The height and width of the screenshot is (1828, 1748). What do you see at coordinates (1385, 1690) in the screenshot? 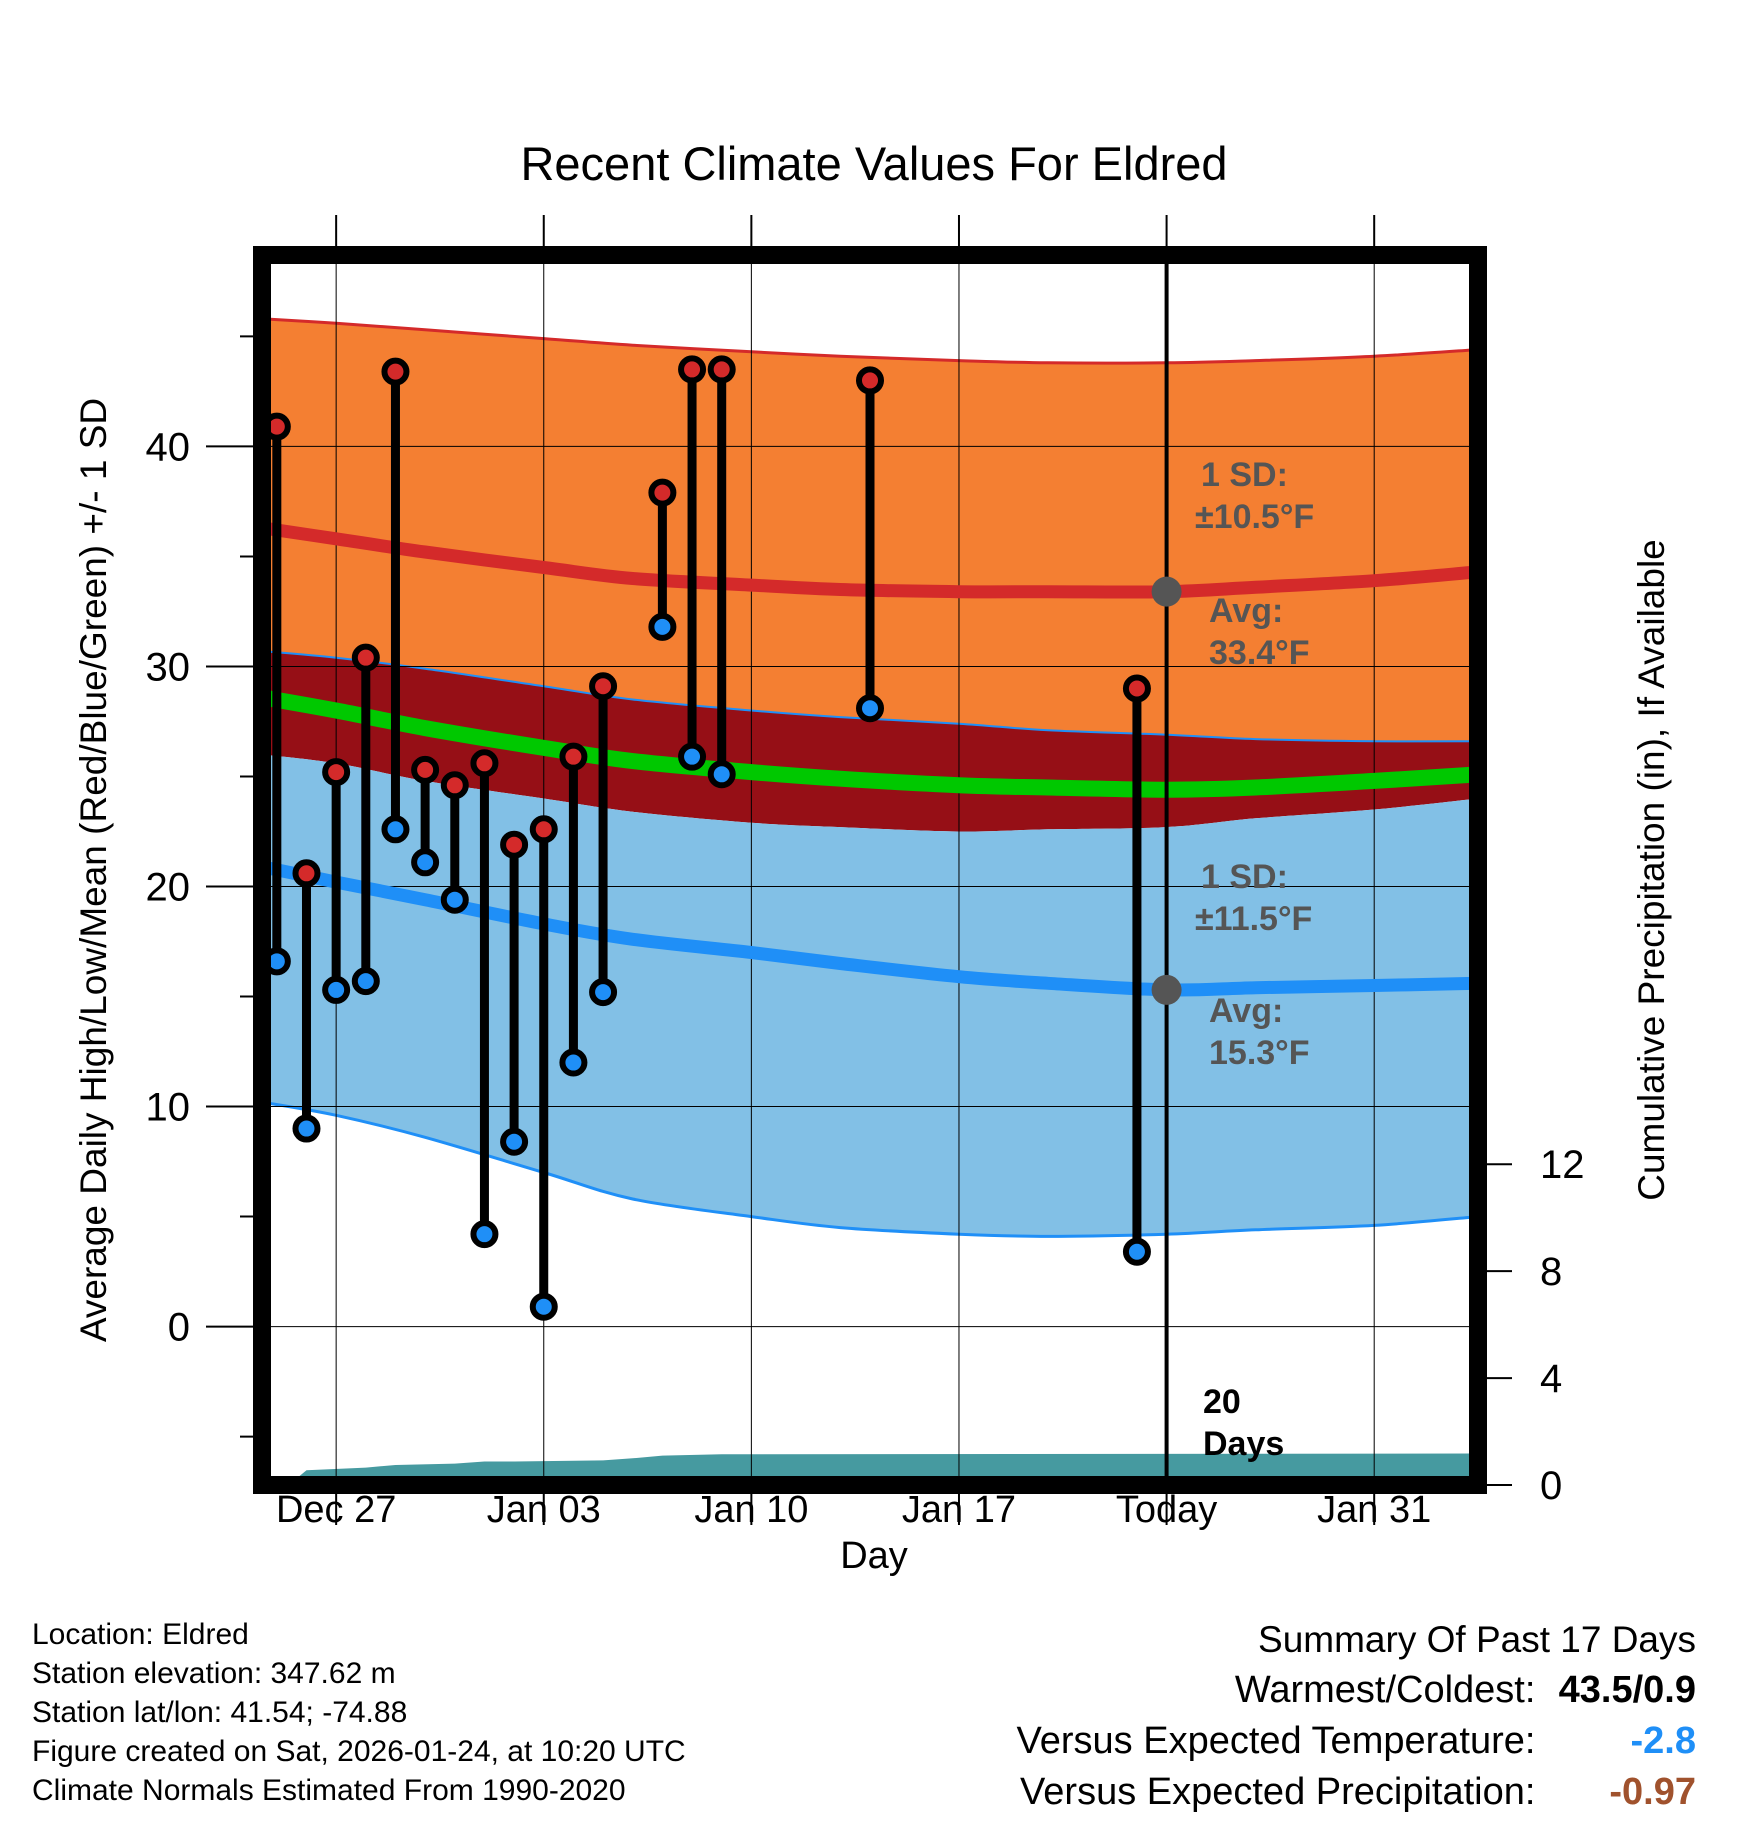
I see `warm-cold-label: Warmest/Coldest:` at bounding box center [1385, 1690].